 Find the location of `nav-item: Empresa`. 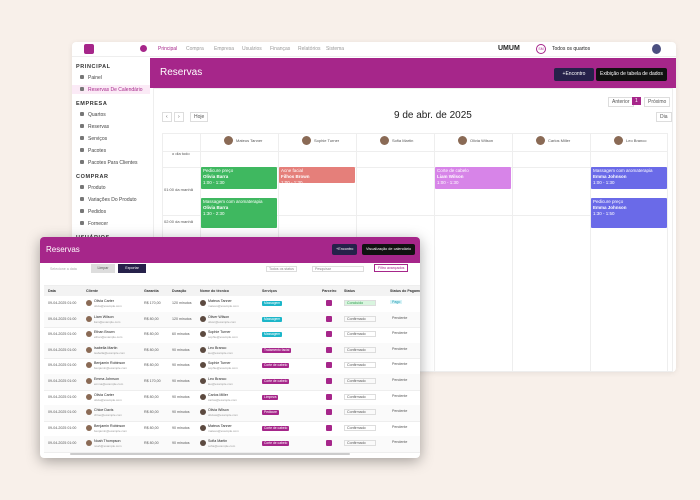

nav-item: Empresa is located at coordinates (224, 49).